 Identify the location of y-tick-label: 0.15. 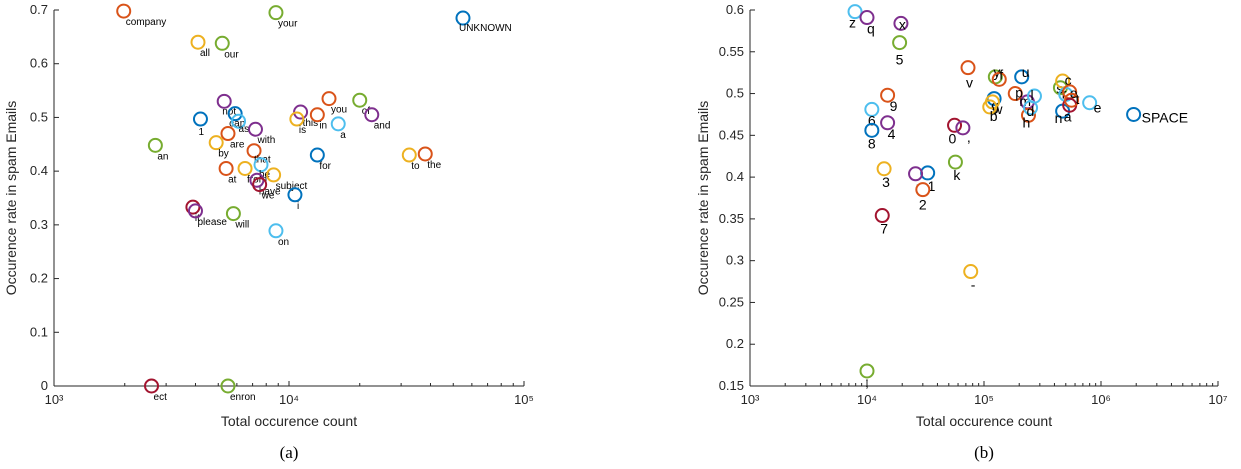
(731, 385).